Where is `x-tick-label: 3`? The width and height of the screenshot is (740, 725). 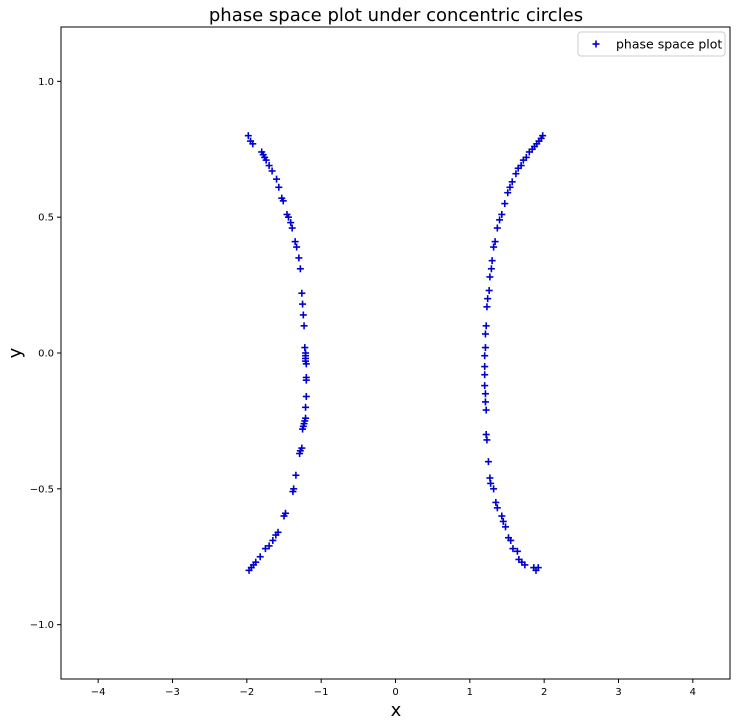 x-tick-label: 3 is located at coordinates (618, 692).